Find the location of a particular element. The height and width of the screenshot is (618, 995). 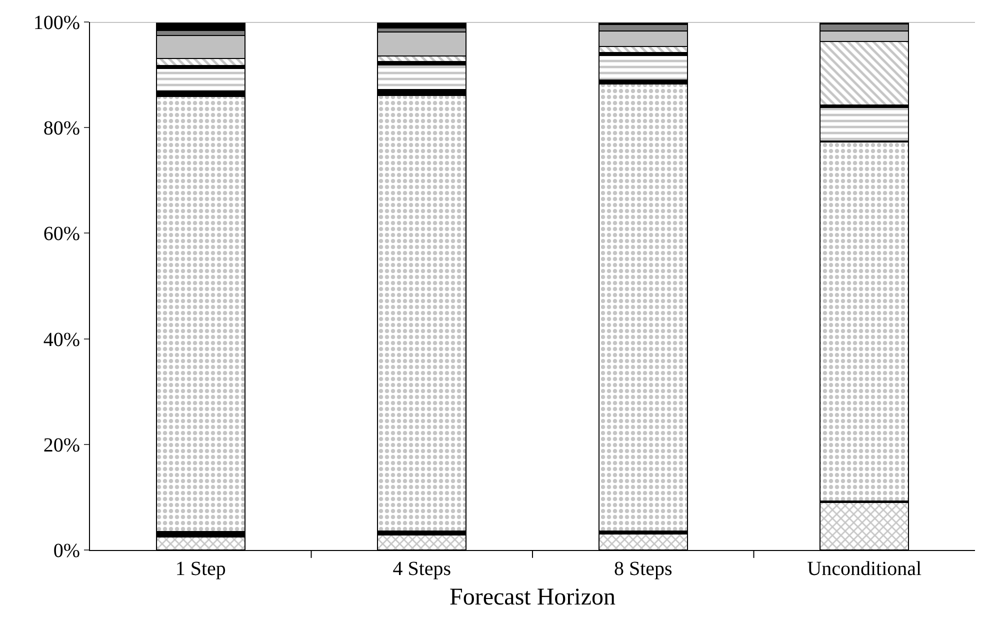

y-tick-label: 60% is located at coordinates (61, 234).